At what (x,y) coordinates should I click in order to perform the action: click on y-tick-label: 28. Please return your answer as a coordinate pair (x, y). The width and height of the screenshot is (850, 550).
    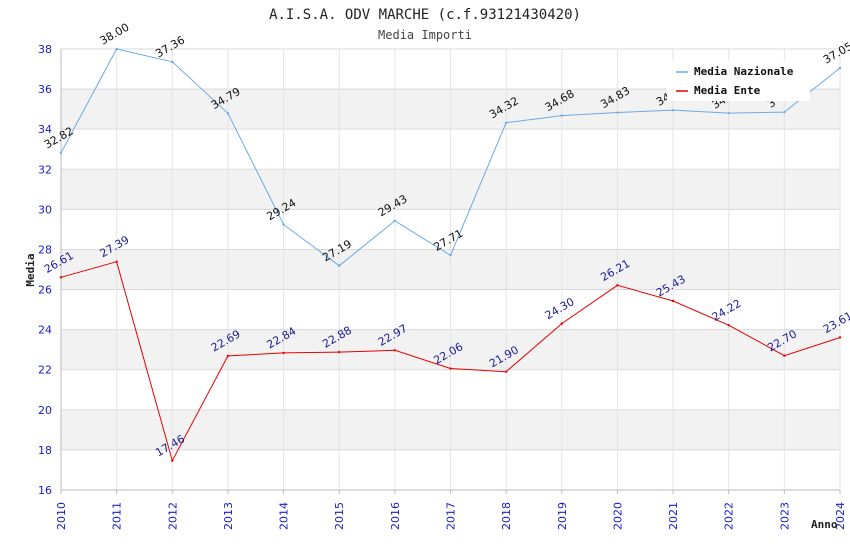
    Looking at the image, I should click on (45, 249).